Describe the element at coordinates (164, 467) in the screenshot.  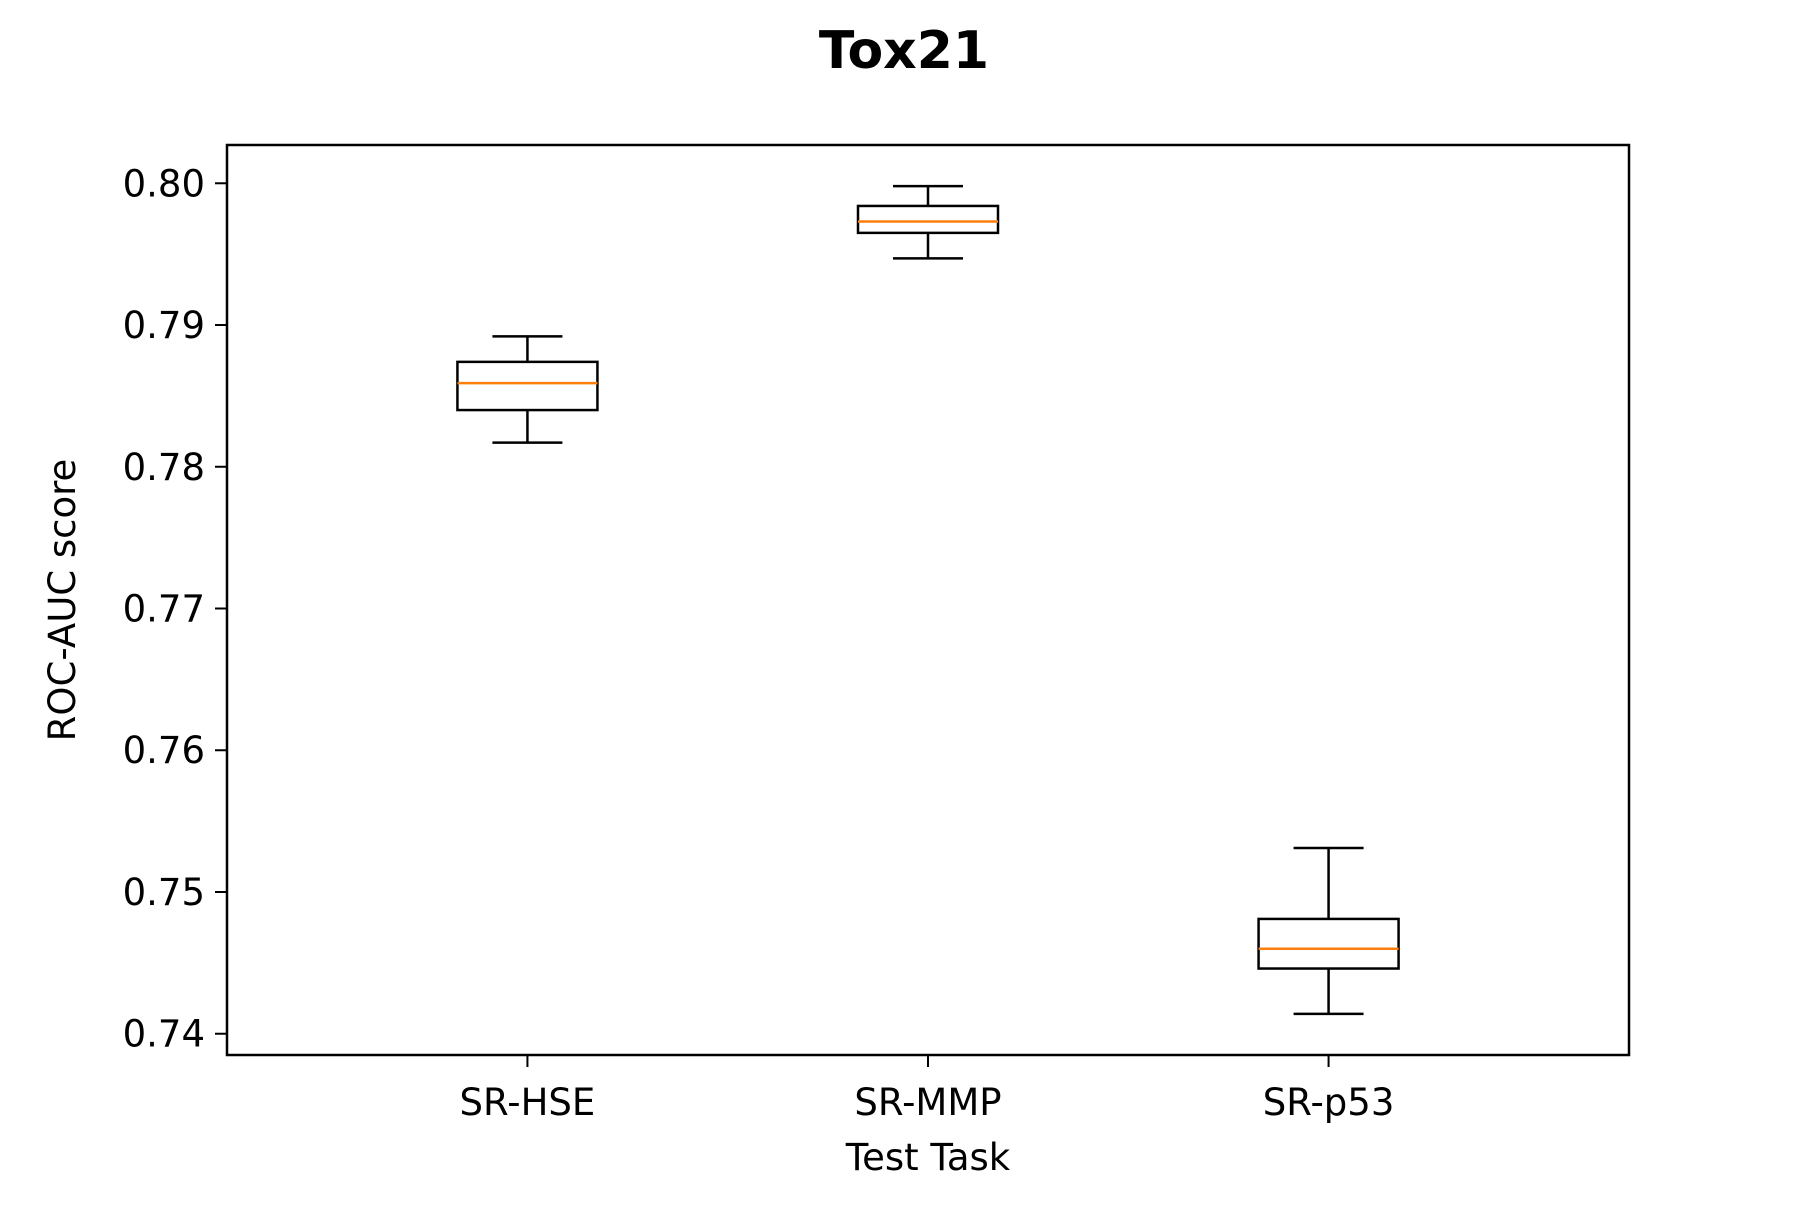
I see `y-tick-label: 0.78` at that location.